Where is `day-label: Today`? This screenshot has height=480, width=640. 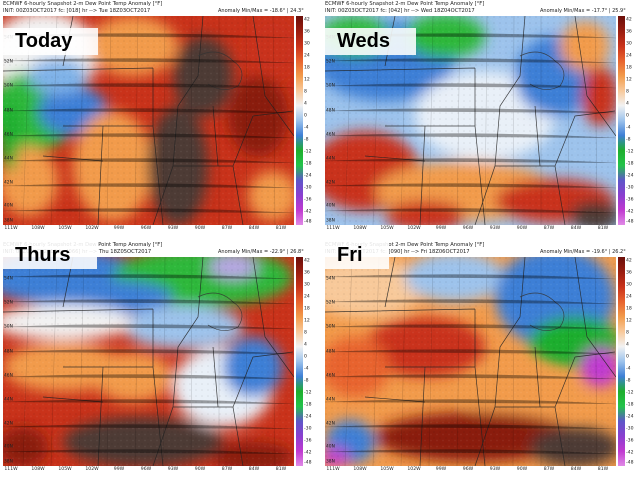
day-label: Today is located at coordinates (51, 41).